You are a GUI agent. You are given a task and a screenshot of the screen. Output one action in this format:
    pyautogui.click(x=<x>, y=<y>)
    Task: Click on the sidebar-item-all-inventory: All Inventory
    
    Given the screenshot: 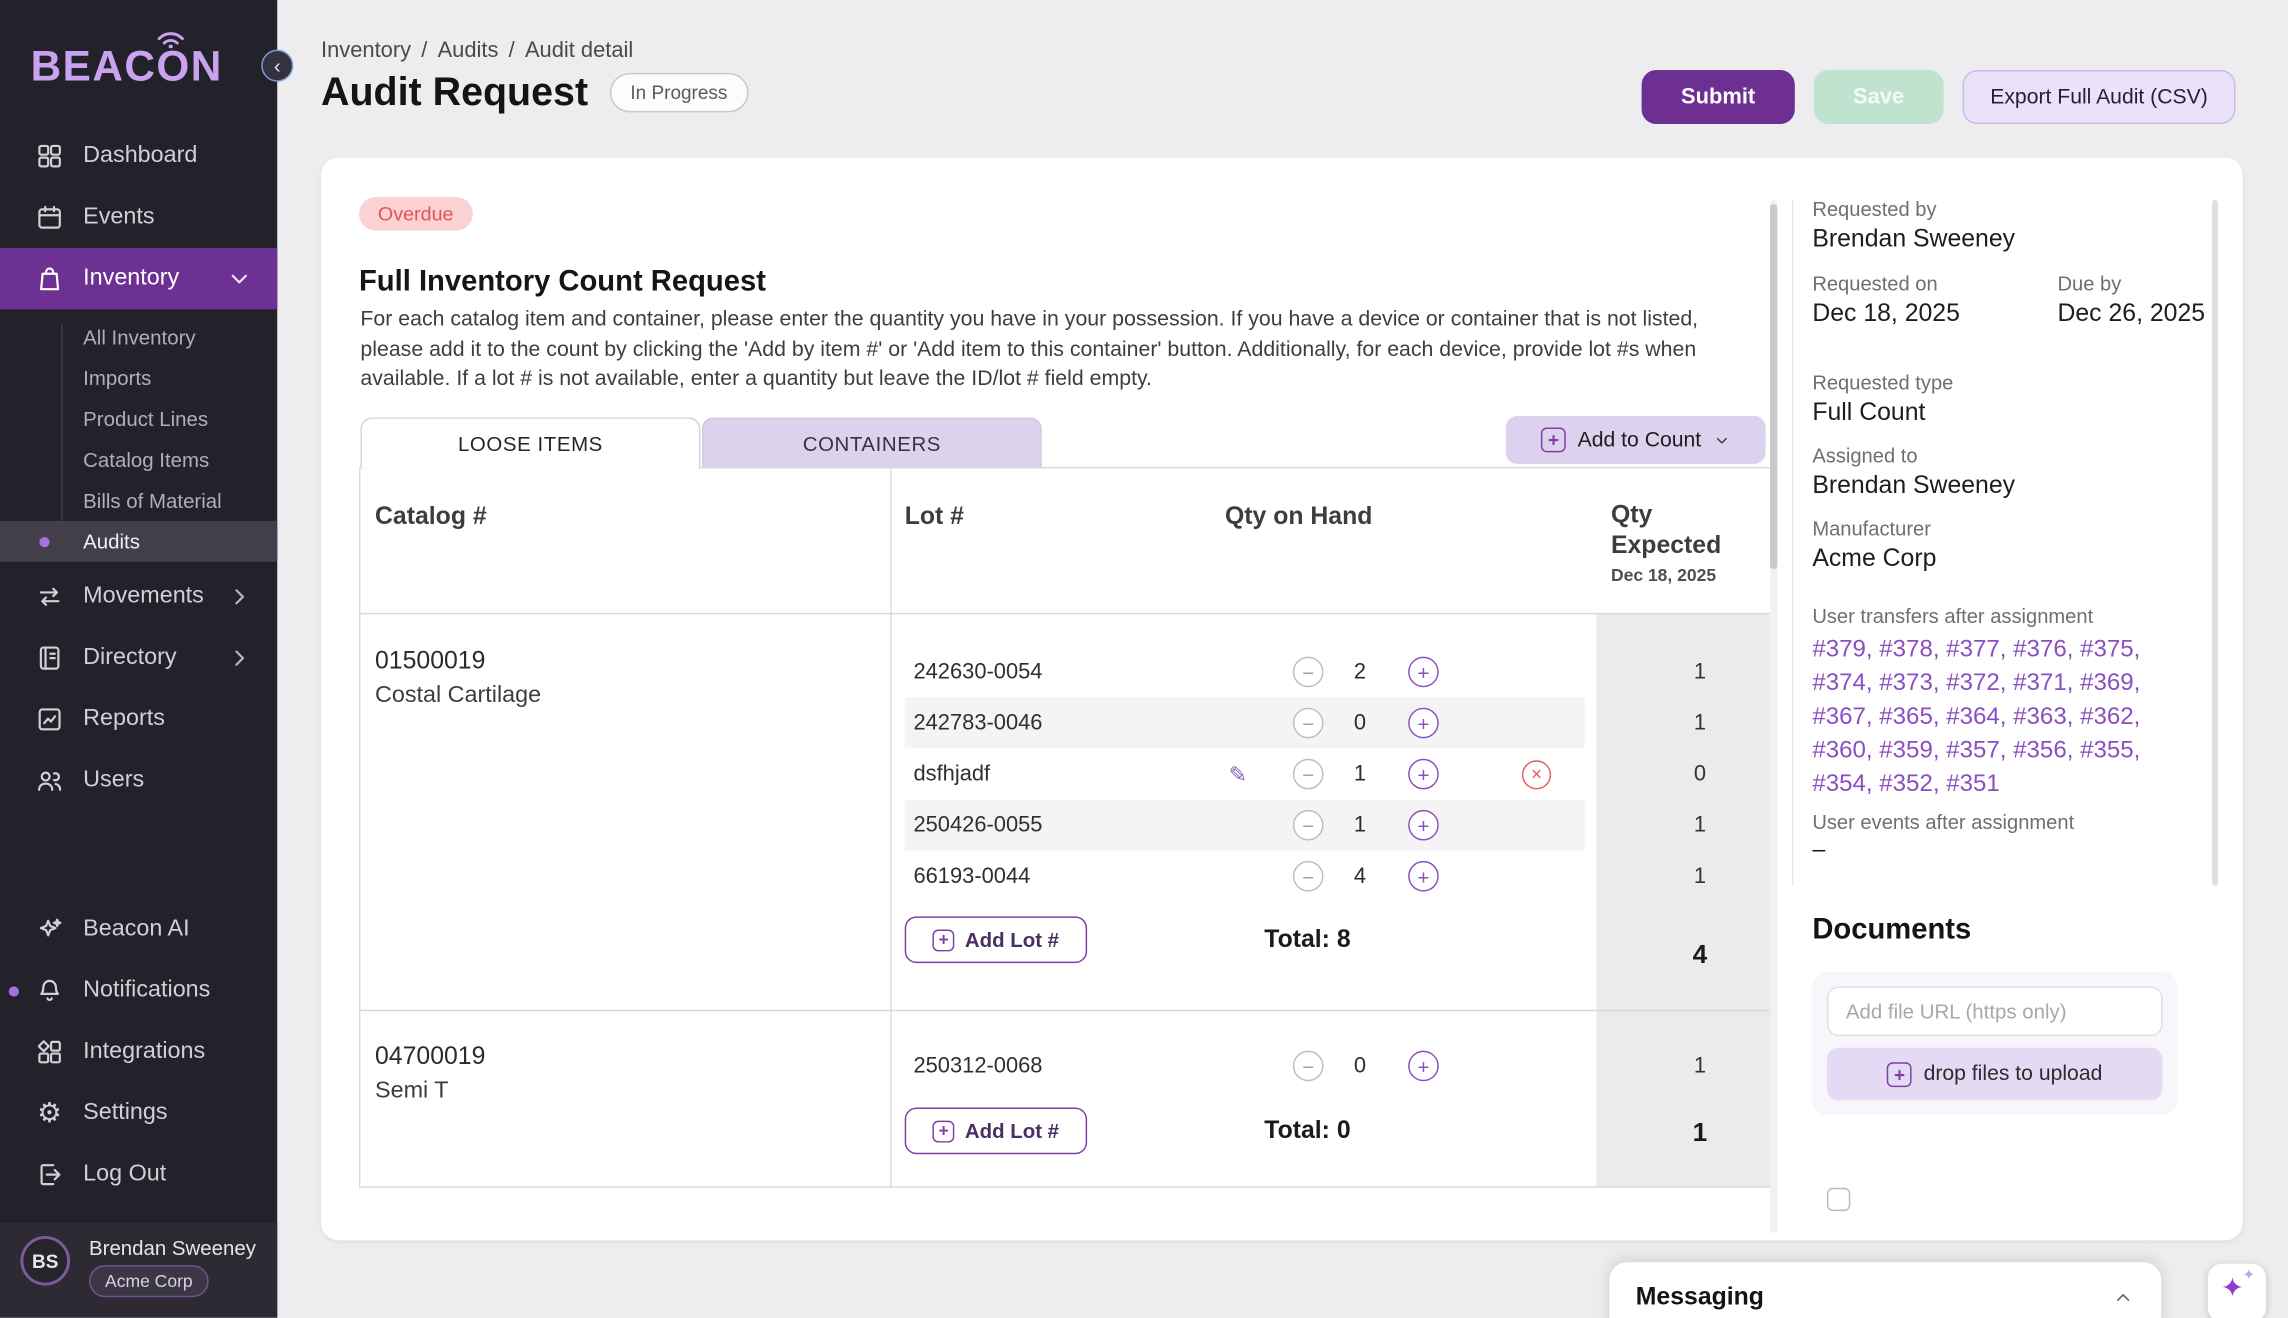 What is the action you would take?
    pyautogui.click(x=138, y=337)
    